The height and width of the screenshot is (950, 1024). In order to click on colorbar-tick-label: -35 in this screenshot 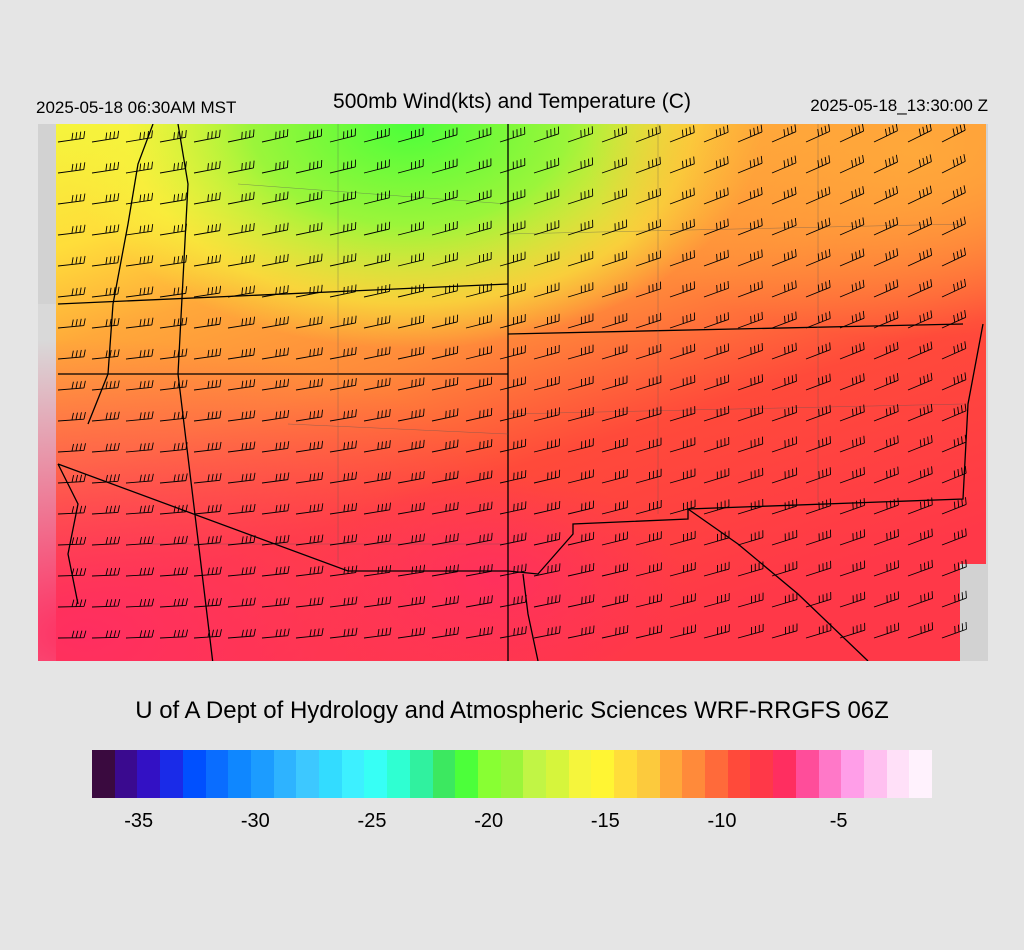, I will do `click(139, 821)`.